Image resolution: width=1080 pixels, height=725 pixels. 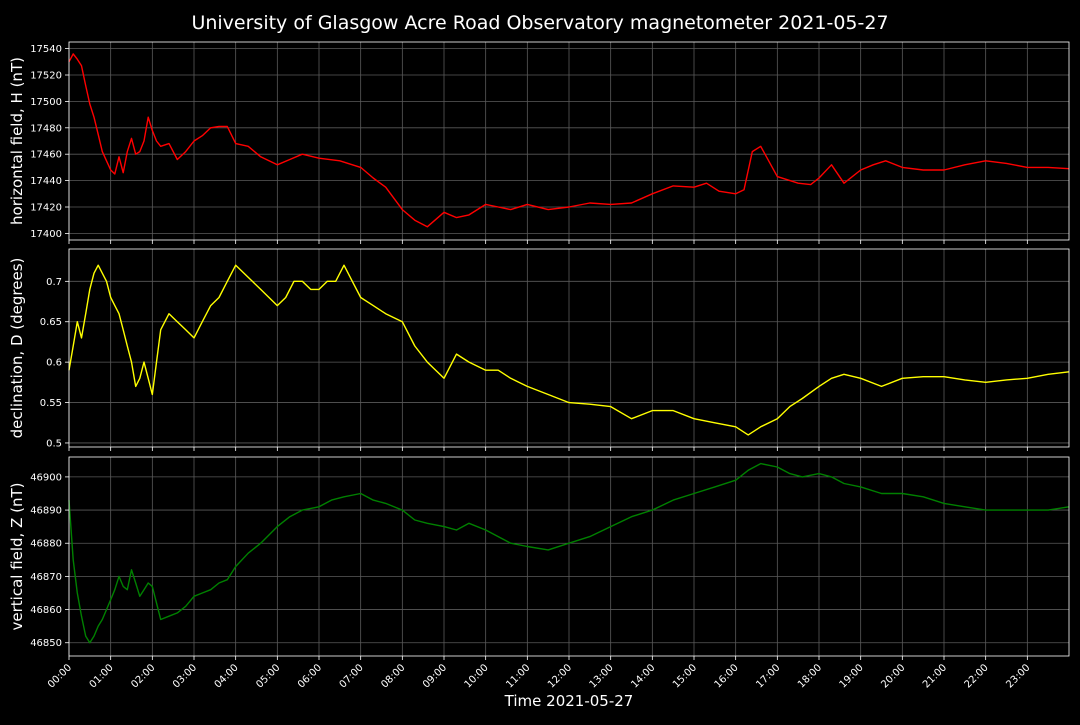 I want to click on y-tick-label: 46880, so click(x=46, y=544).